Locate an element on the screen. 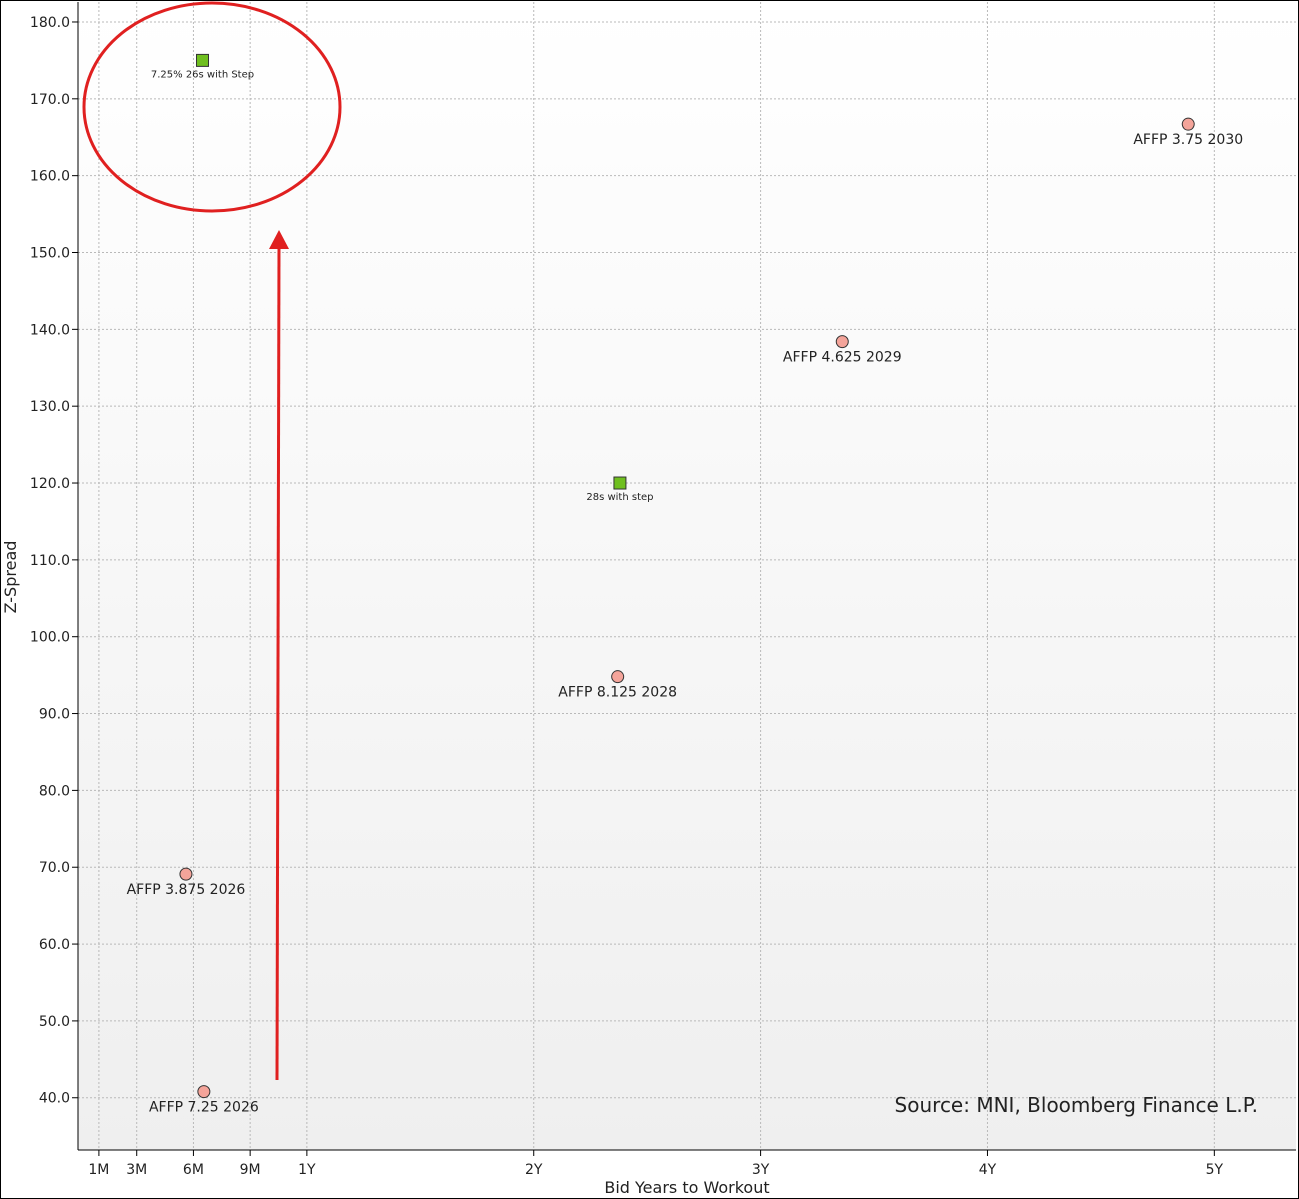 Image resolution: width=1299 pixels, height=1199 pixels. highlight-circle is located at coordinates (212, 107).